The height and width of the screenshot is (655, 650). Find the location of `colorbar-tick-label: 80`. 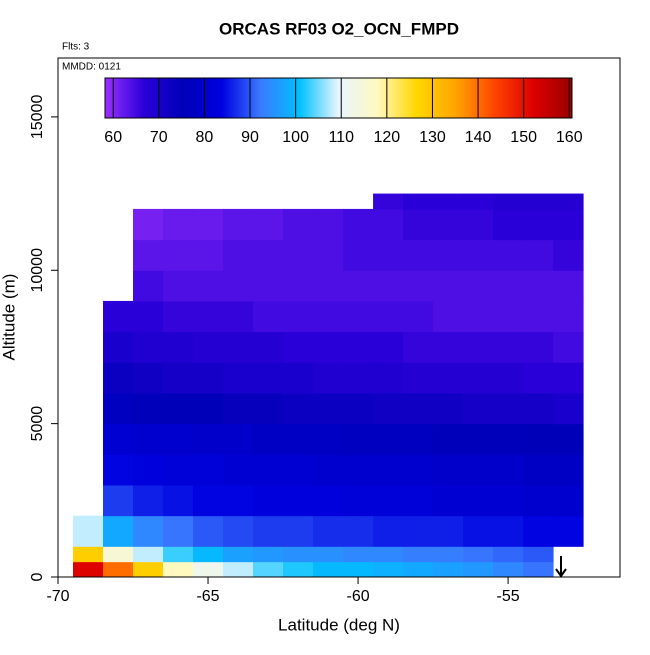

colorbar-tick-label: 80 is located at coordinates (205, 137).